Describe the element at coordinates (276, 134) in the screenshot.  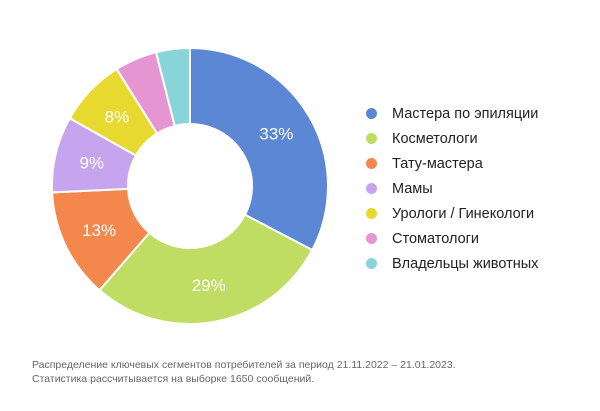
I see `data-label-0: 33%` at that location.